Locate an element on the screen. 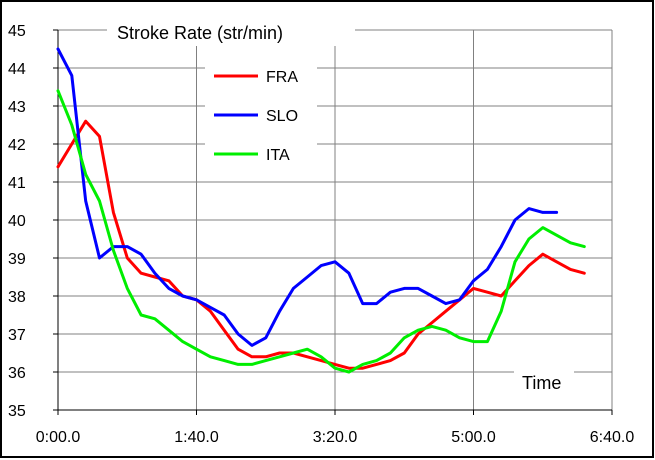 The width and height of the screenshot is (655, 460). y-tick-label: 44 is located at coordinates (17, 69).